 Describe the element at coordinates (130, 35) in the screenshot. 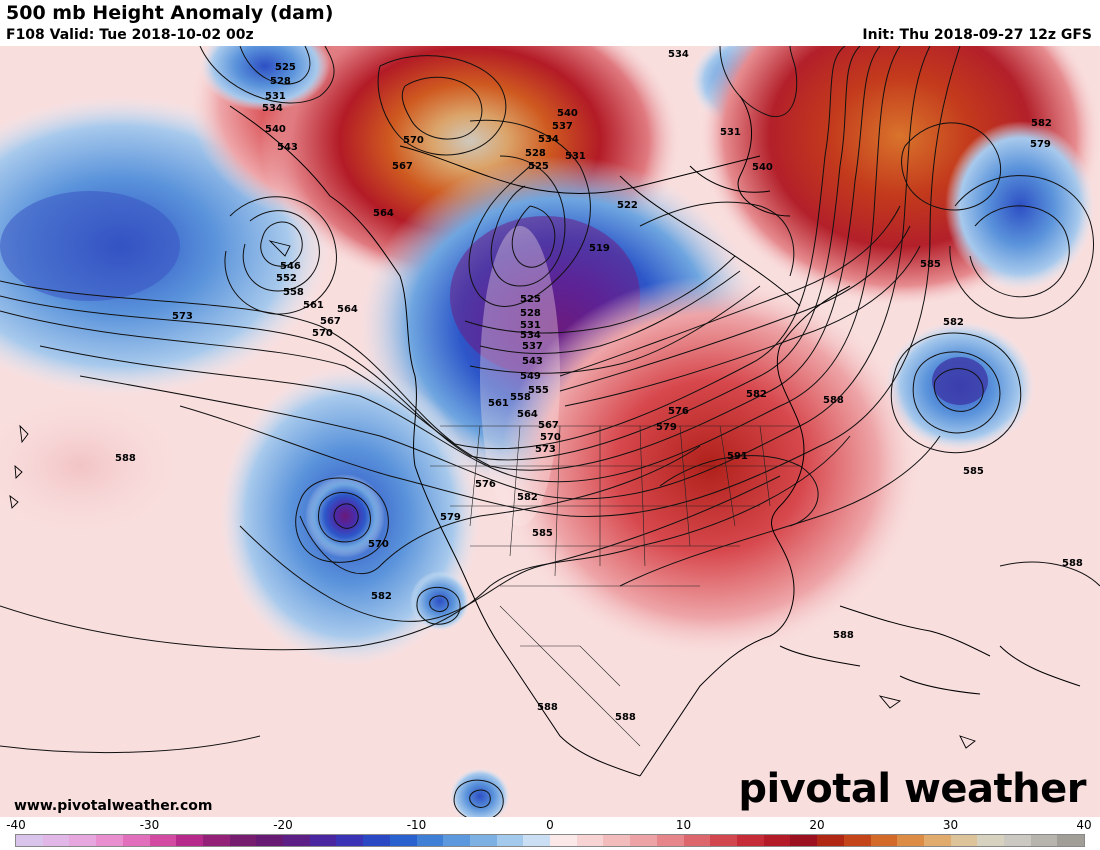

I see `valid-time: F108 Valid: Tue 2018-10-02 00z` at that location.